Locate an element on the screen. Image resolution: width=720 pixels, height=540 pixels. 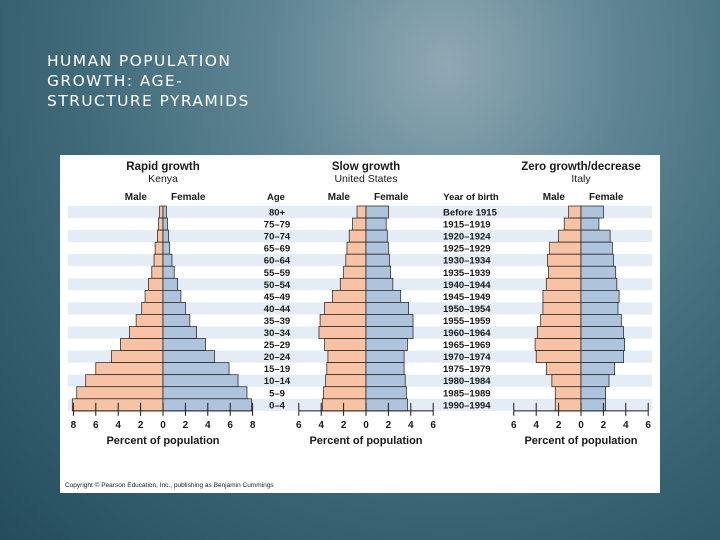
birth-year-label: 1985–1989 is located at coordinates (467, 393).